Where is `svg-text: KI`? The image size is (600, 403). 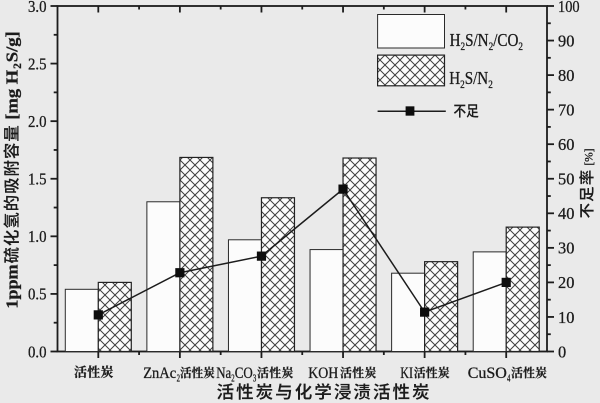 svg-text: KI is located at coordinates (406, 373).